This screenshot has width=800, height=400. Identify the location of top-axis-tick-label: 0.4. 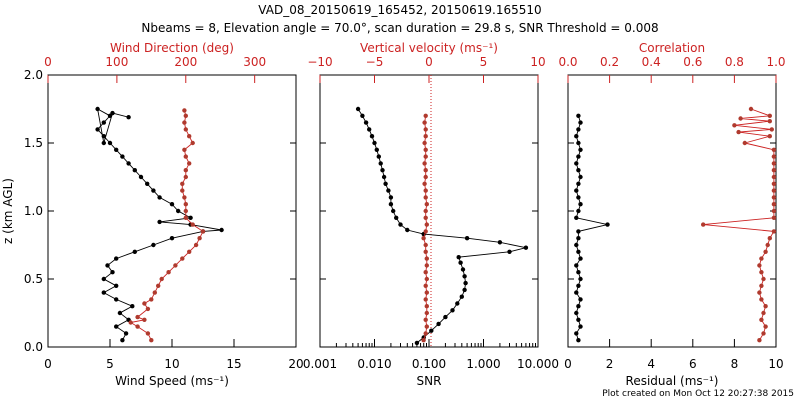
(651, 62).